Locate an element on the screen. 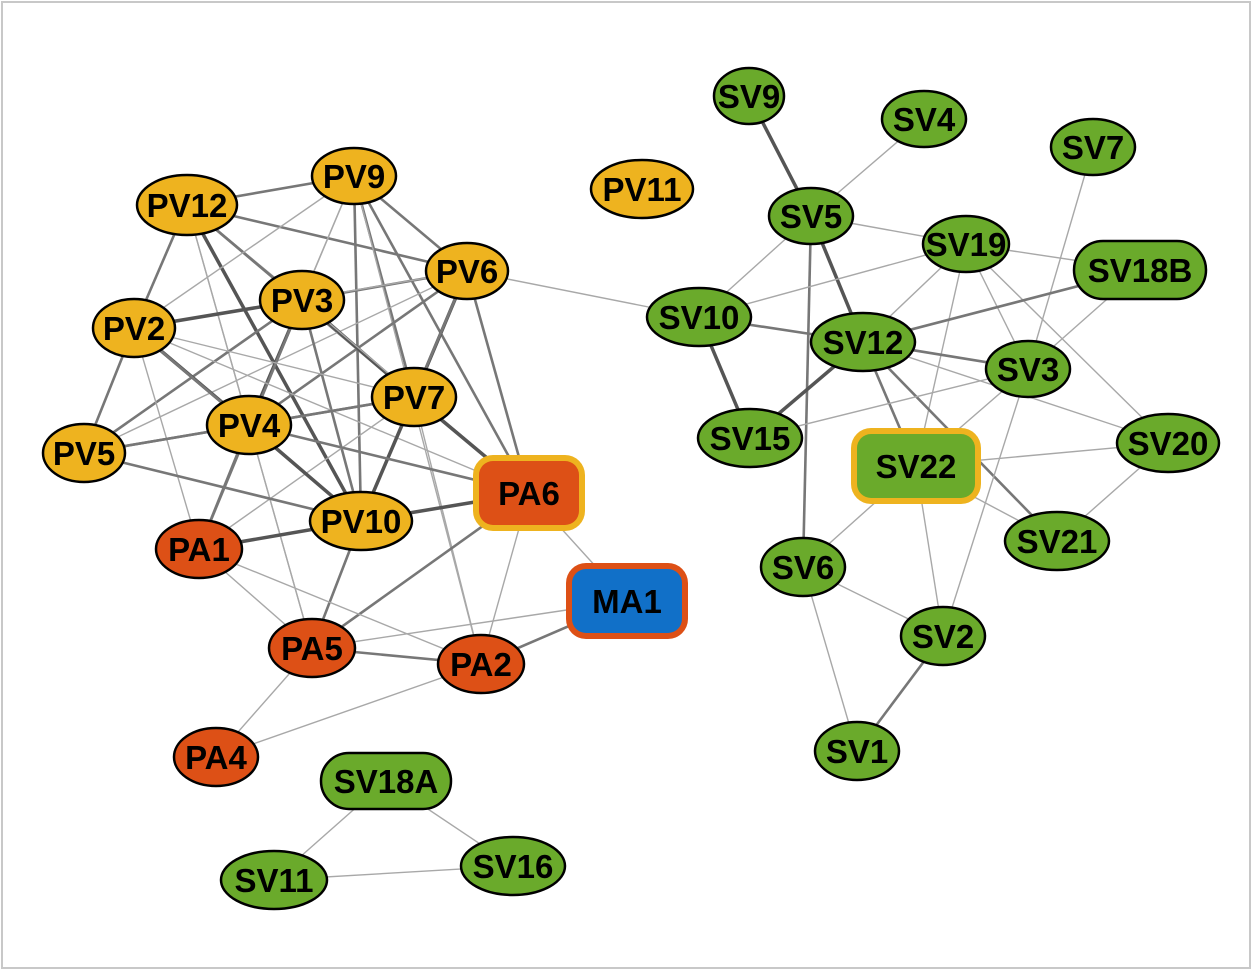 The height and width of the screenshot is (973, 1254). node-label: PV5 is located at coordinates (84, 453).